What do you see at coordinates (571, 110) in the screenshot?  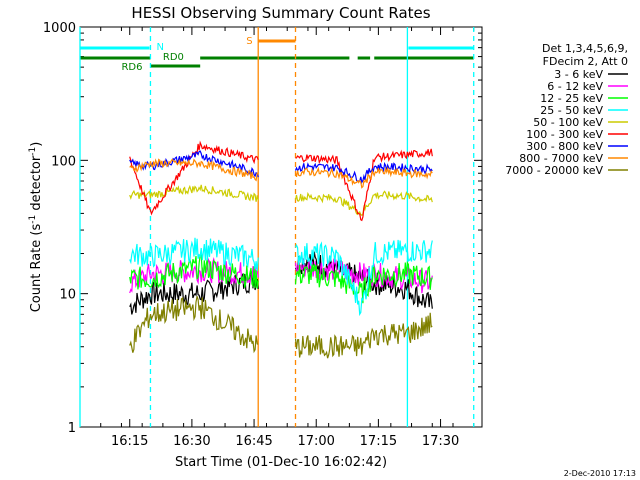 I see `legend-entry-label: 25 - 50 keV` at bounding box center [571, 110].